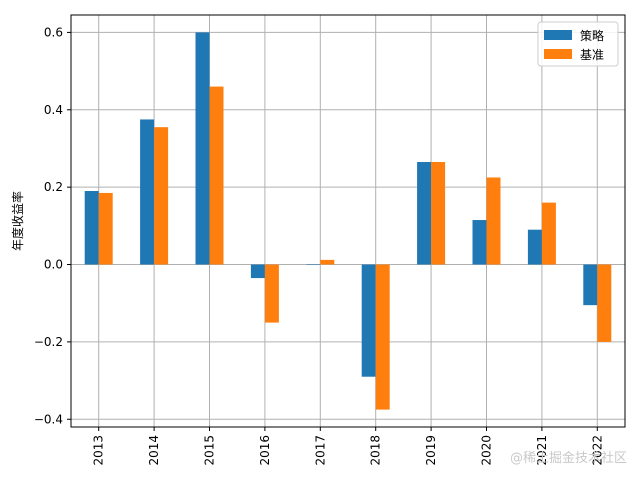 This screenshot has height=480, width=641. I want to click on legend-label: 策略, so click(592, 35).